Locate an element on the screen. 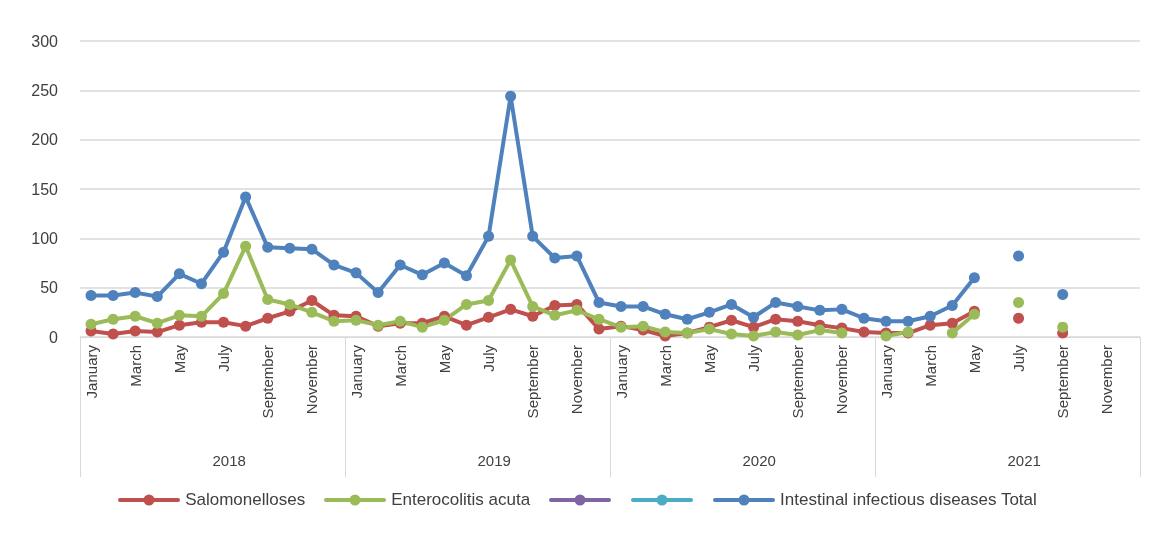 The width and height of the screenshot is (1154, 533). text: 2020 is located at coordinates (759, 460).